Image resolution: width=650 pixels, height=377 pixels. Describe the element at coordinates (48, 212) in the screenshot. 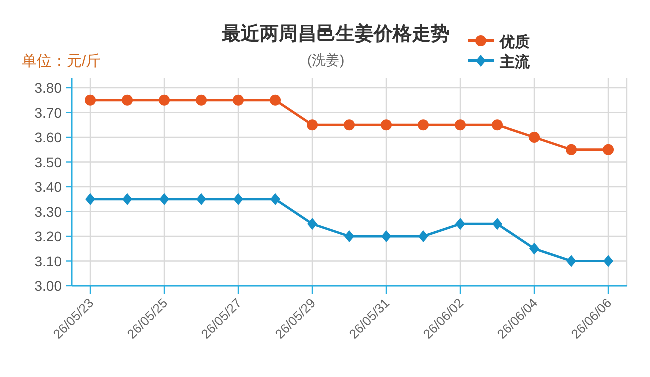

I see `y-tick-label: 3.30` at that location.